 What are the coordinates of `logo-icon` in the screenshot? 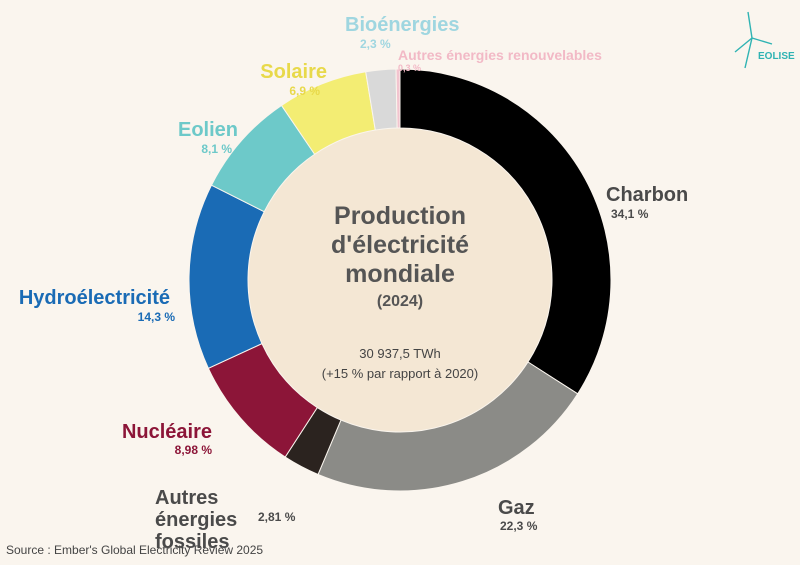 It's located at (753, 40).